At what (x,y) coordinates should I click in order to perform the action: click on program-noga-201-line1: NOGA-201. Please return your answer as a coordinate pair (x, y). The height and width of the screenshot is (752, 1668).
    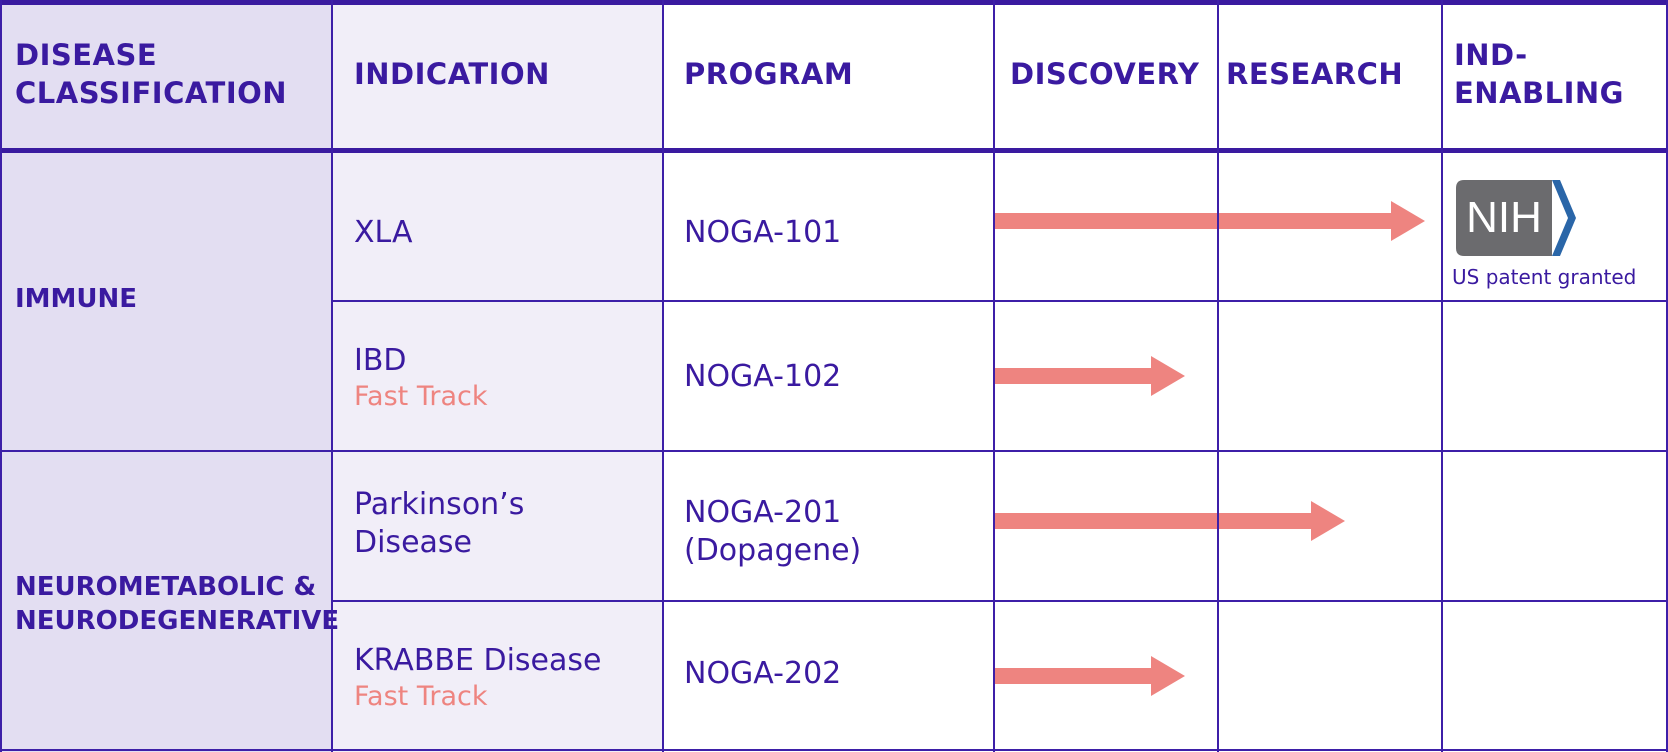
    Looking at the image, I should click on (763, 512).